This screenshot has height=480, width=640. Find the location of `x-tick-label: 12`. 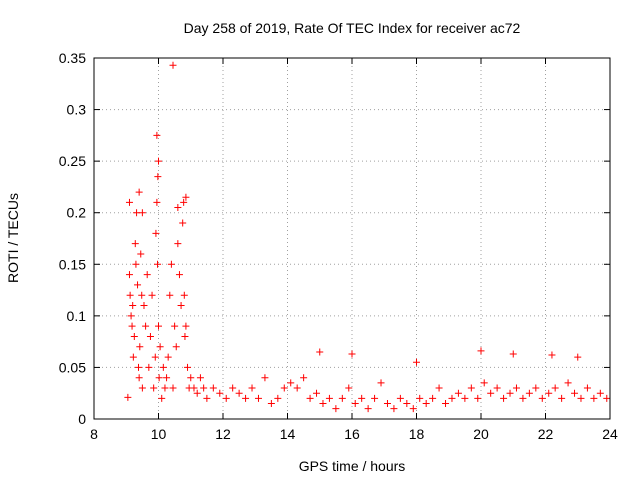

x-tick-label: 12 is located at coordinates (223, 434).